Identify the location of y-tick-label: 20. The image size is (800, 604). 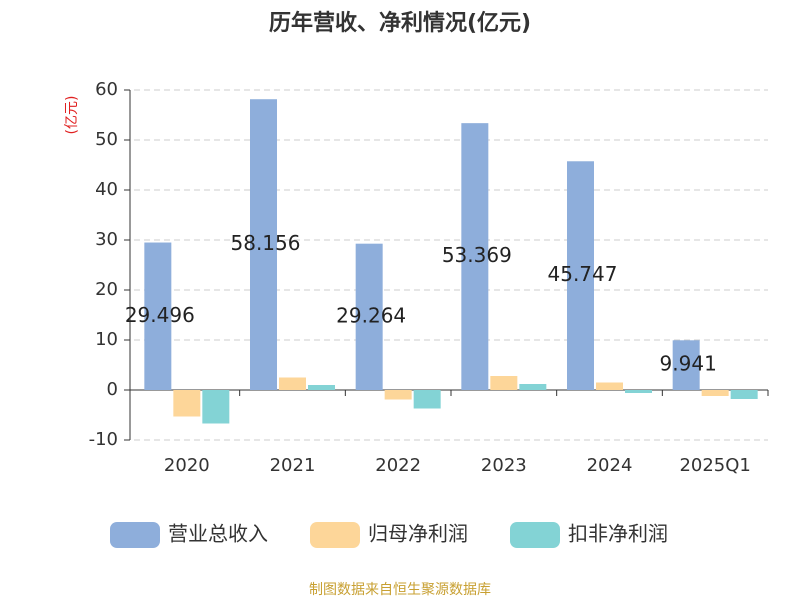
(106, 289).